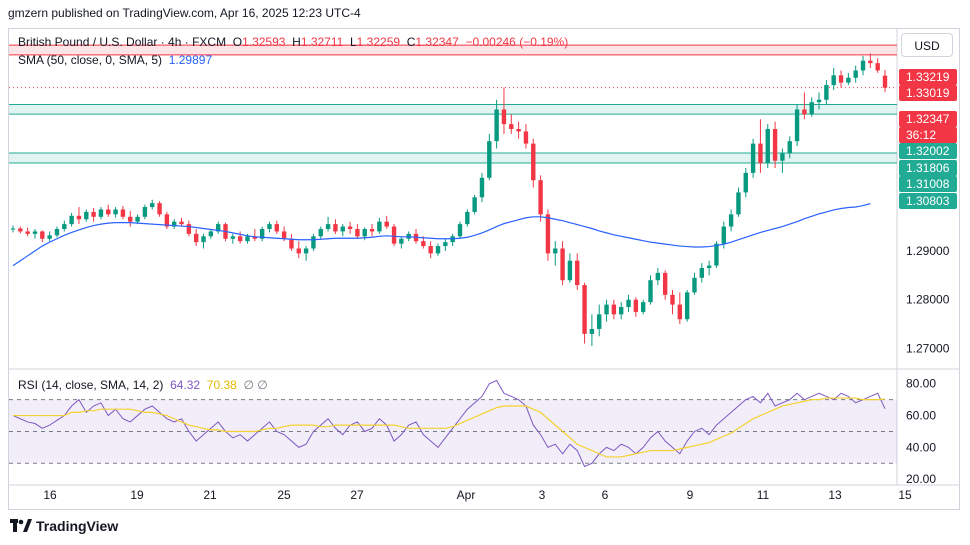 This screenshot has width=970, height=545. What do you see at coordinates (90, 60) in the screenshot?
I see `sma-label: SMA (50, close, 0, SMA, 5)` at bounding box center [90, 60].